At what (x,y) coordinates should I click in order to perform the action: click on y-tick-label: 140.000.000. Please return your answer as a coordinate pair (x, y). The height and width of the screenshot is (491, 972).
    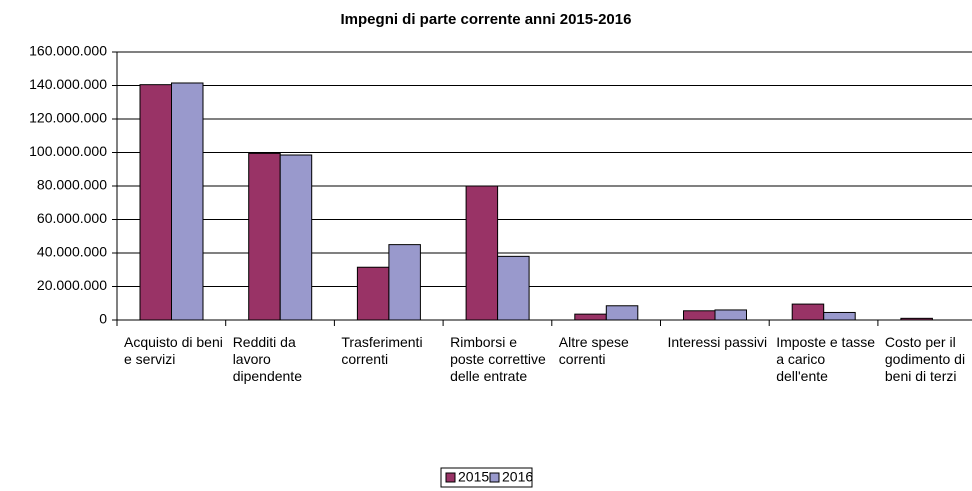
    Looking at the image, I should click on (68, 84).